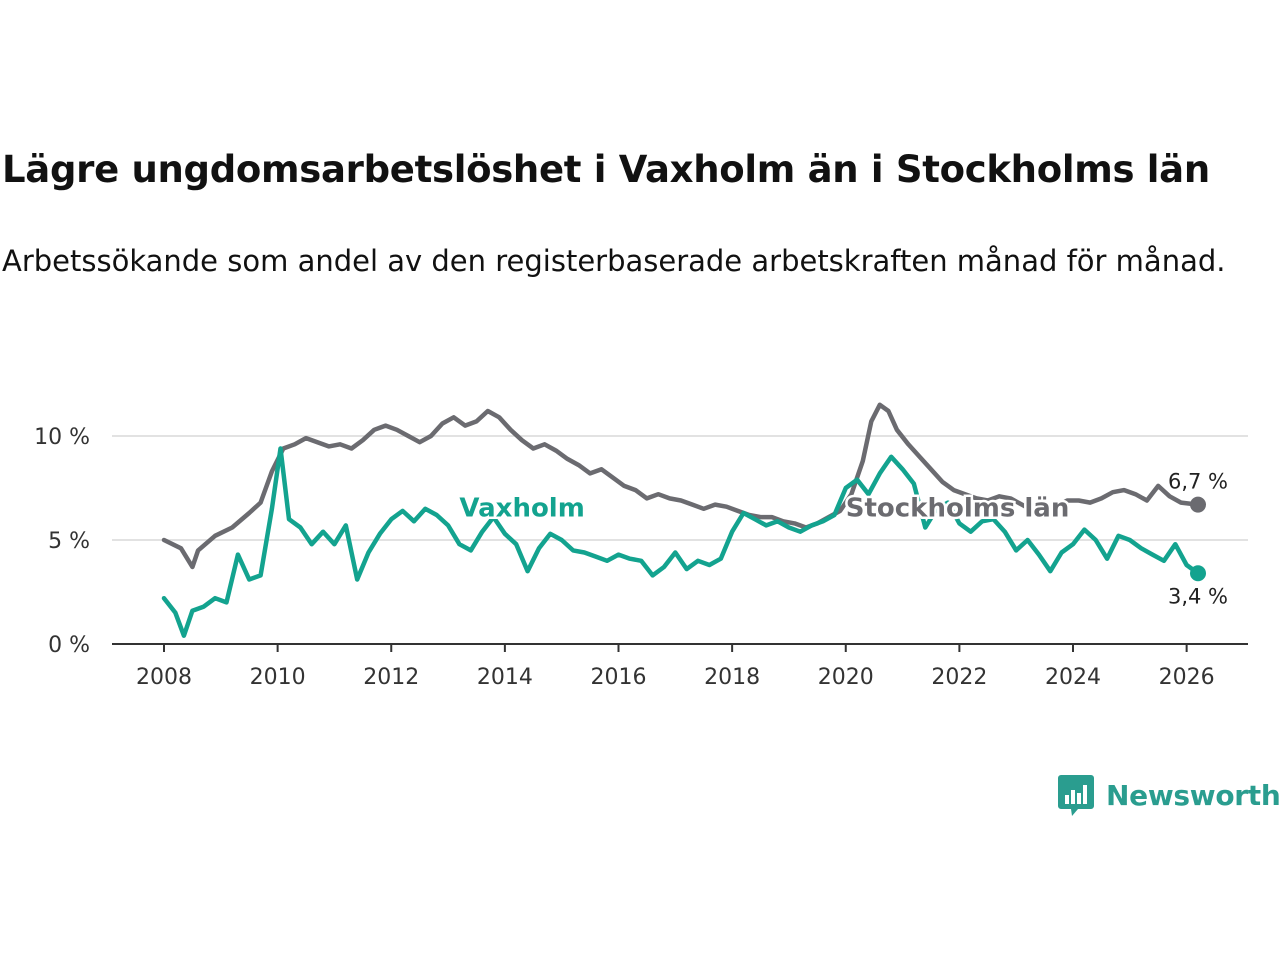 The height and width of the screenshot is (960, 1280). I want to click on y-tick-label: 0 %, so click(69, 645).